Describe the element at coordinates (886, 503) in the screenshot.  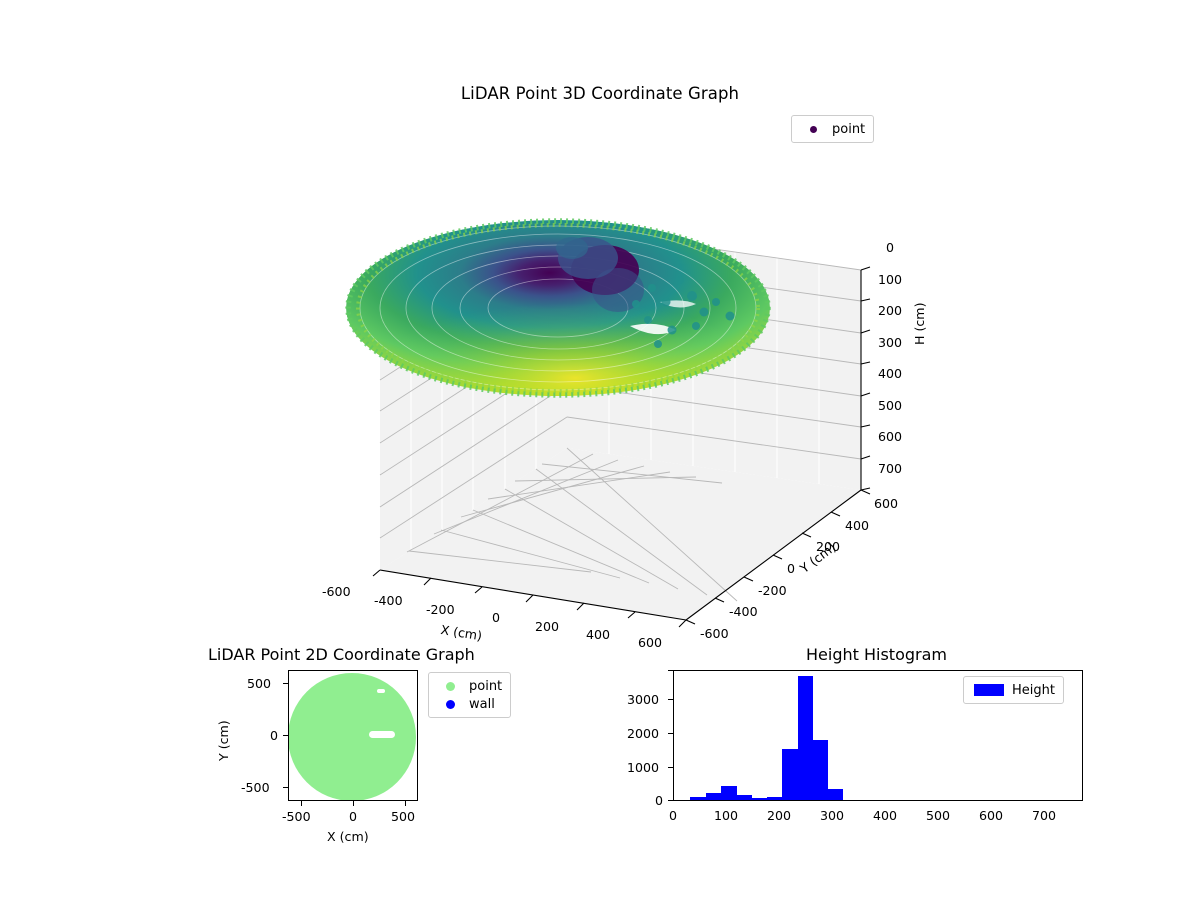
I see `y3d-tick-600: 600` at that location.